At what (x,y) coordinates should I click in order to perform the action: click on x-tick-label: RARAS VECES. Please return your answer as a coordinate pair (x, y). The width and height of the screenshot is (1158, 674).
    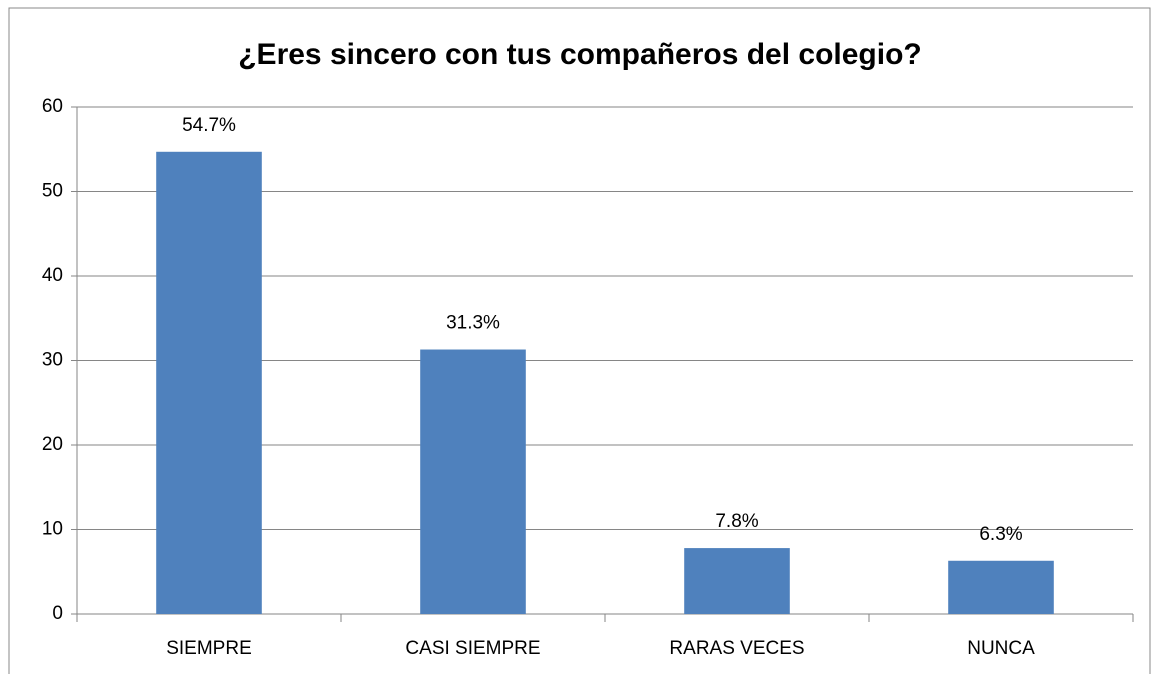
    Looking at the image, I should click on (736, 648).